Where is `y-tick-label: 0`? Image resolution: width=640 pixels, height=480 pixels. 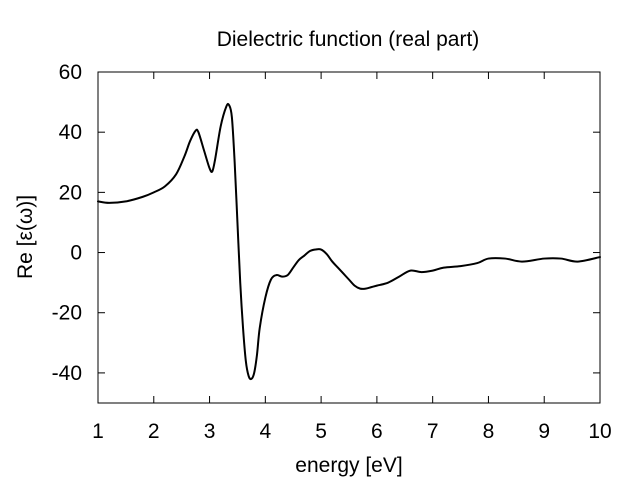
y-tick-label: 0 is located at coordinates (76, 253).